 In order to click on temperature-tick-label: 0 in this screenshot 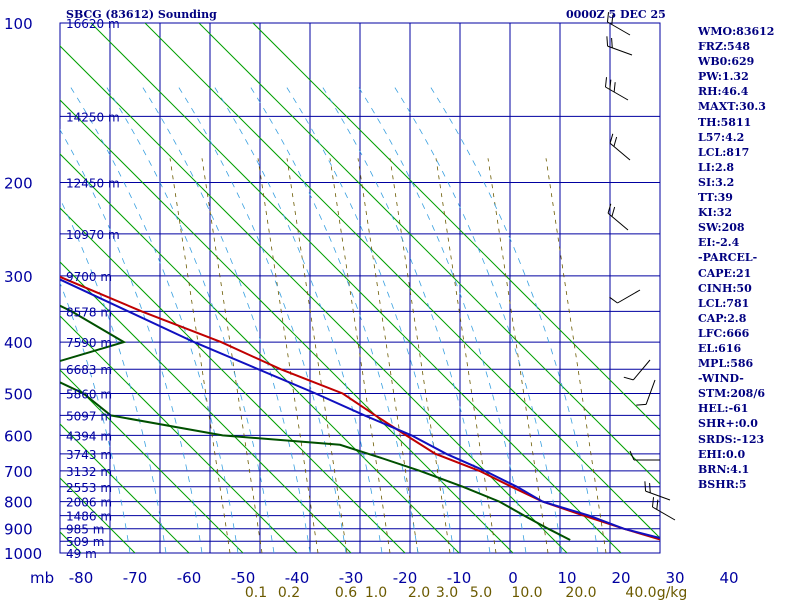, I will do `click(513, 578)`.